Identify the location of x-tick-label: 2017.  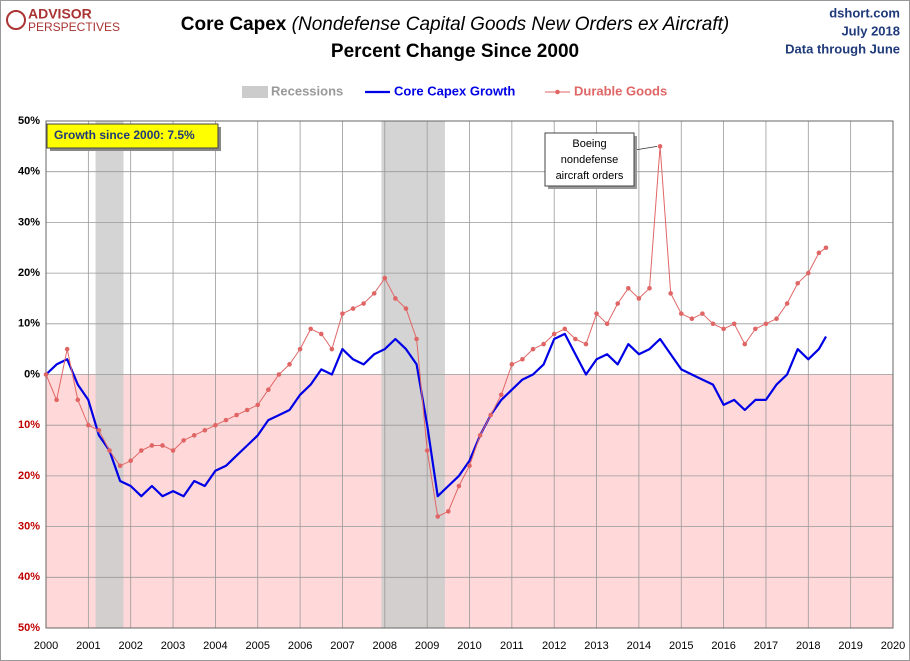
(766, 646).